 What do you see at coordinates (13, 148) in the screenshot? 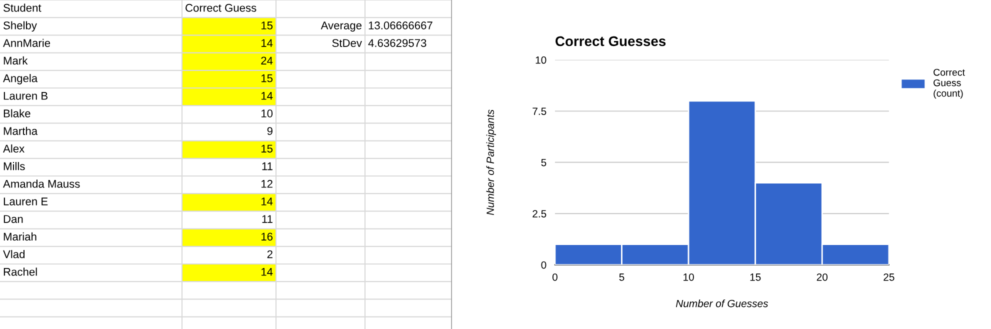
I see `category-label: Alex` at bounding box center [13, 148].